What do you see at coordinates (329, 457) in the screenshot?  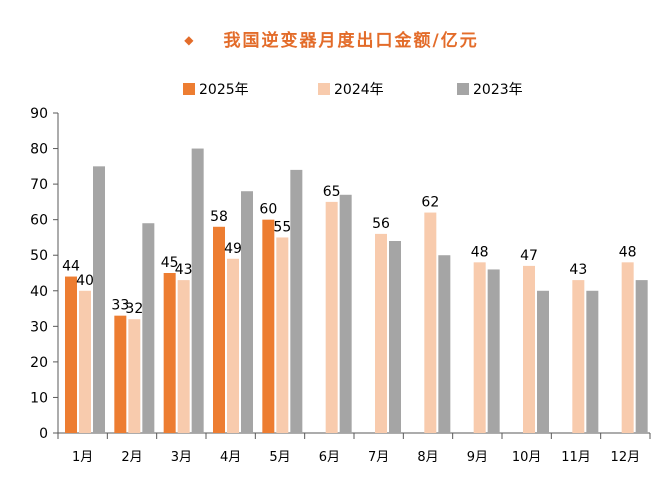 I see `x-tick-label: 6月` at bounding box center [329, 457].